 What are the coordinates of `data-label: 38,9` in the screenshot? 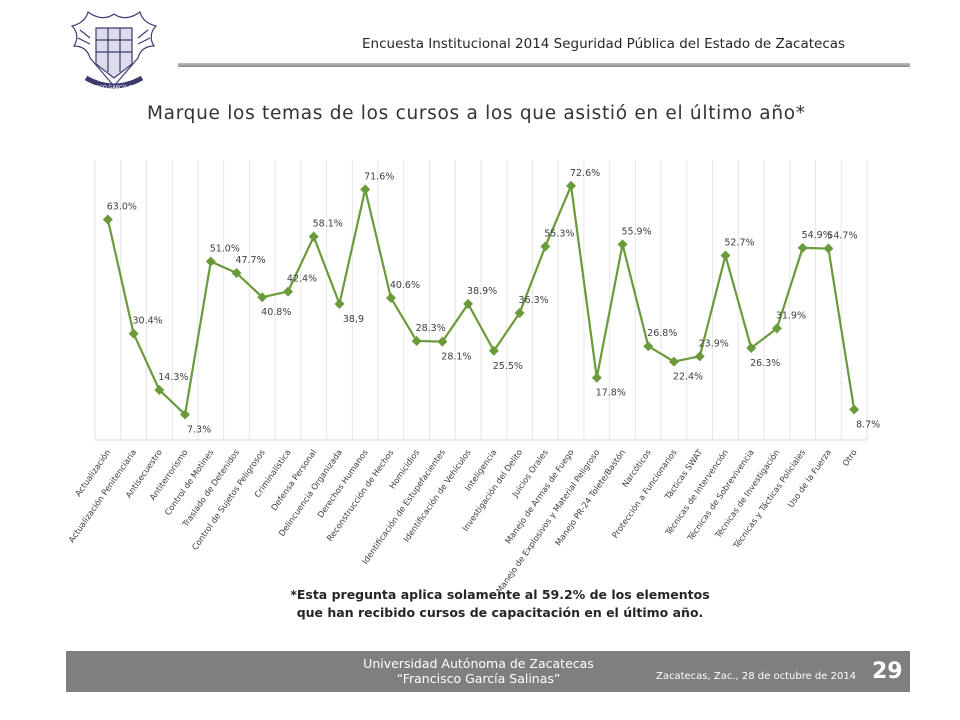 It's located at (353, 319).